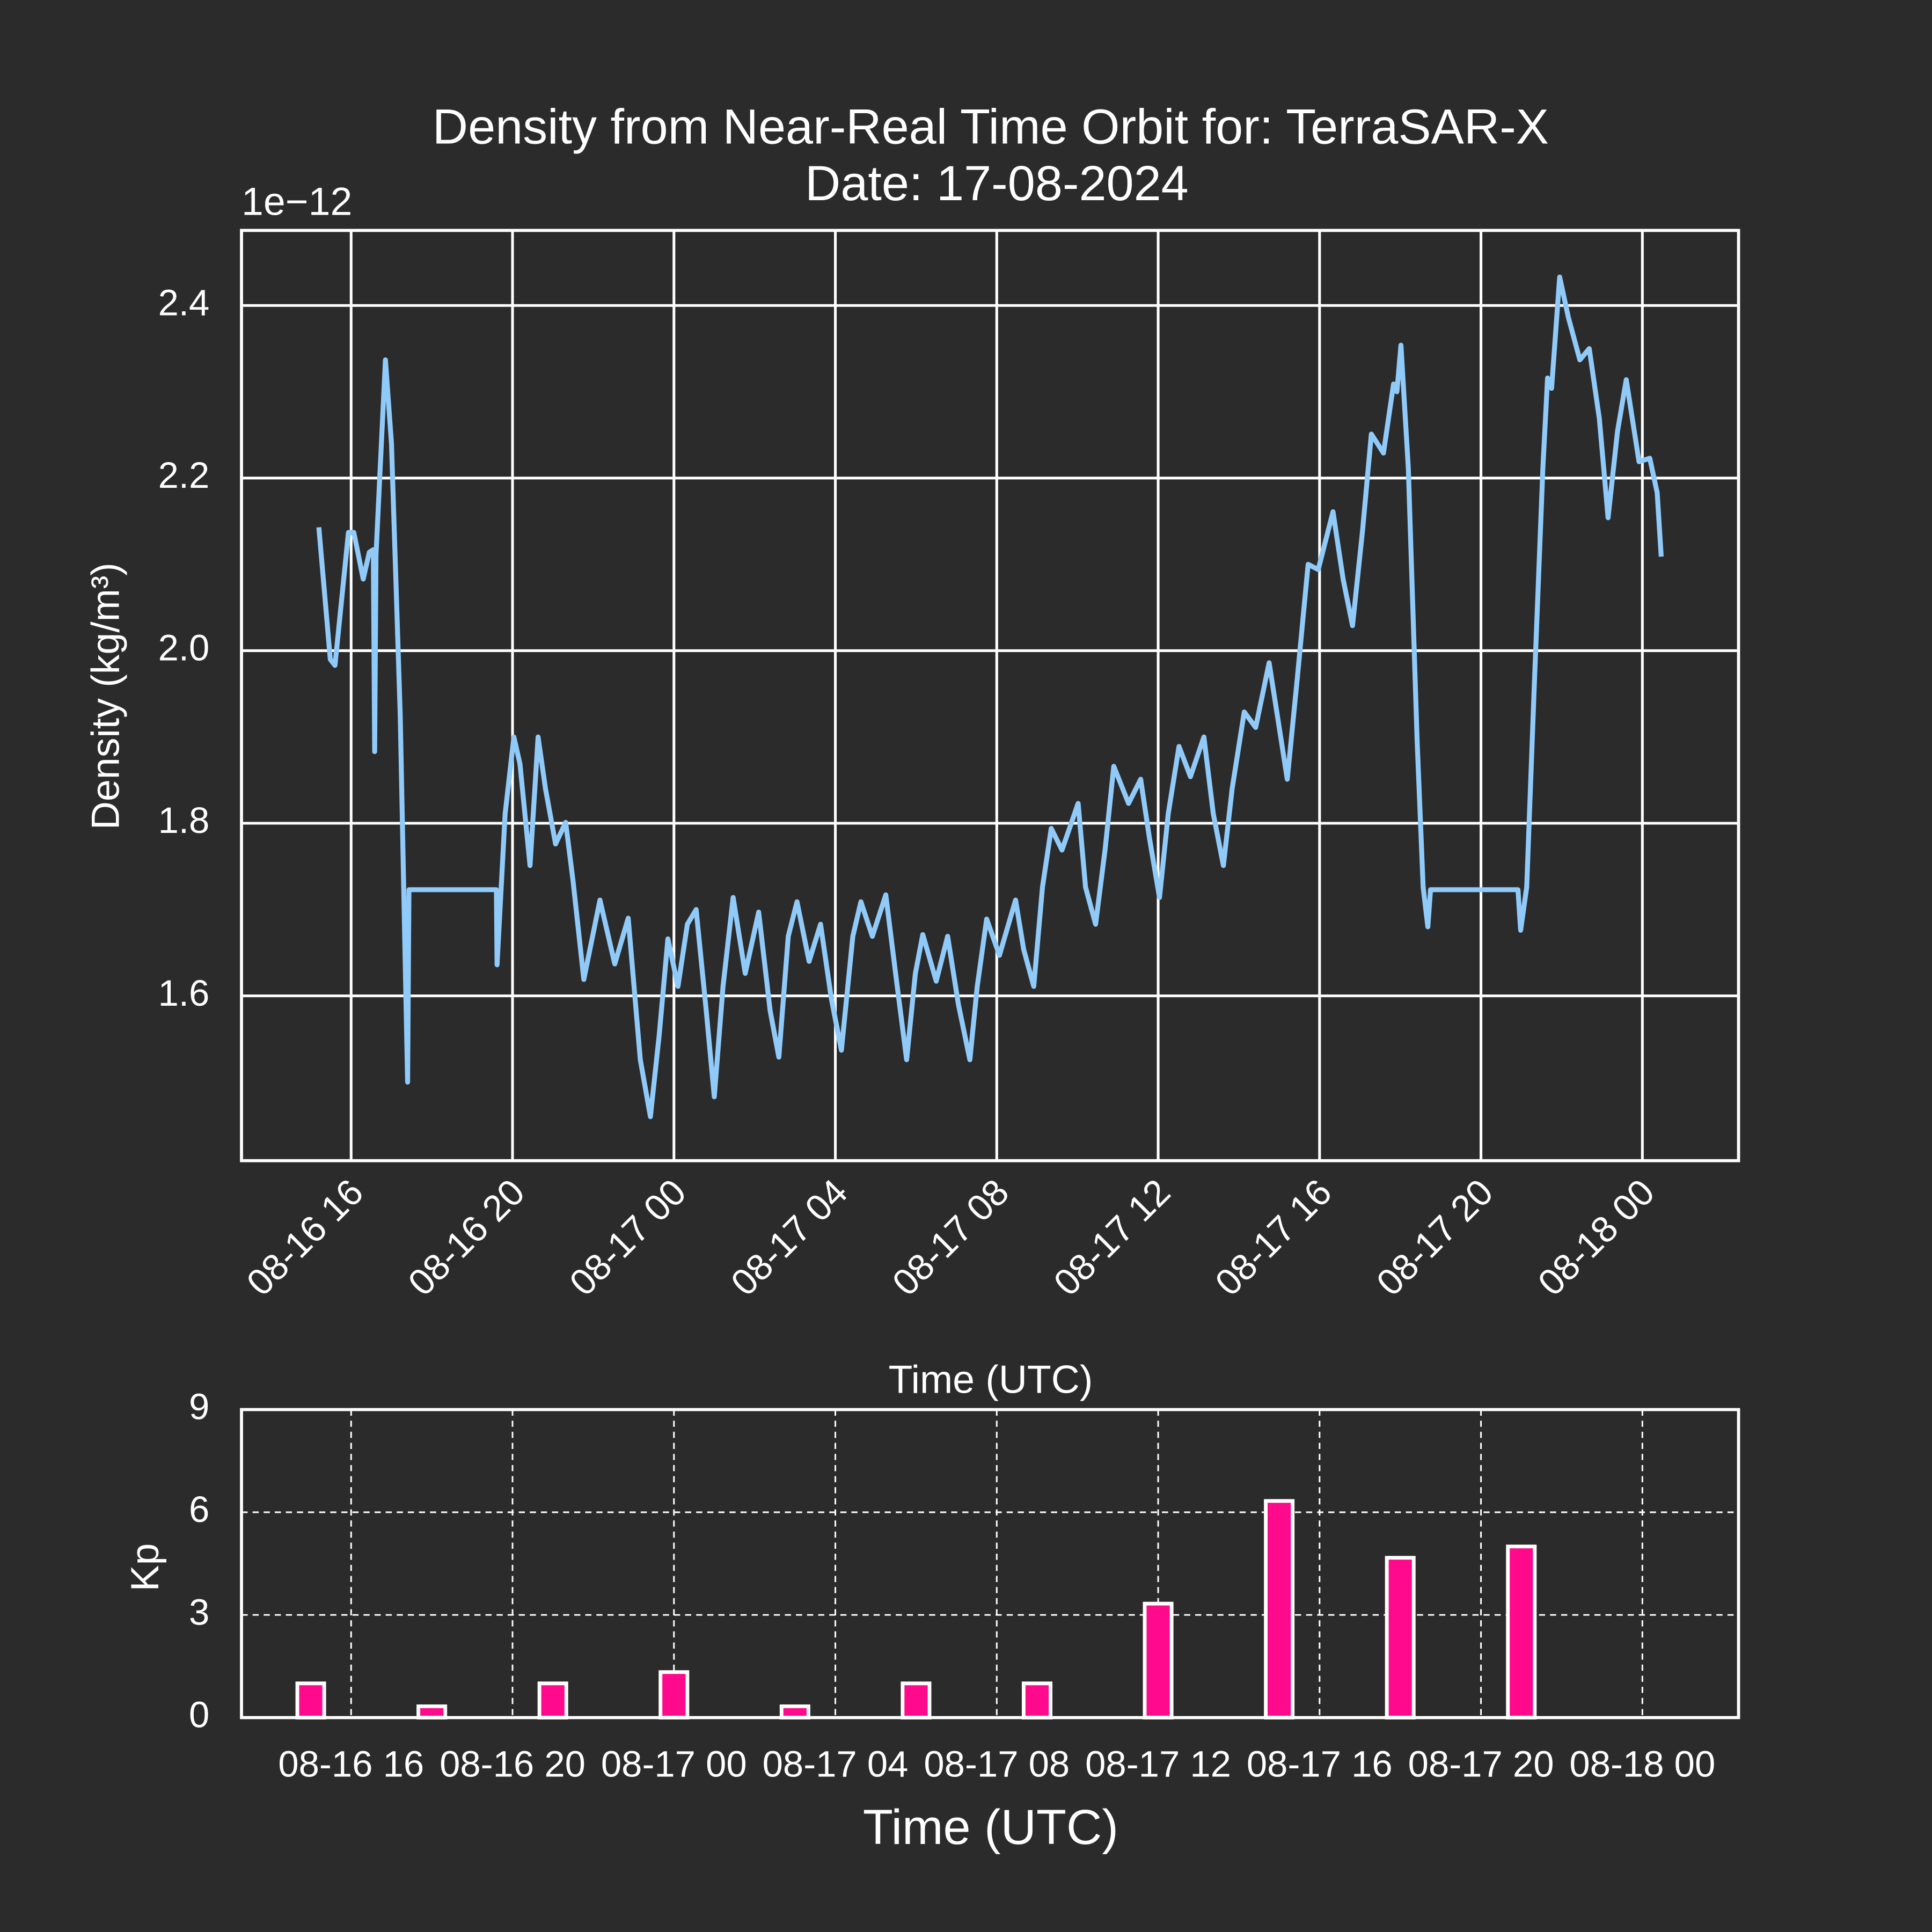 This screenshot has width=1932, height=1932. I want to click on y-tick-label: 2.4, so click(184, 302).